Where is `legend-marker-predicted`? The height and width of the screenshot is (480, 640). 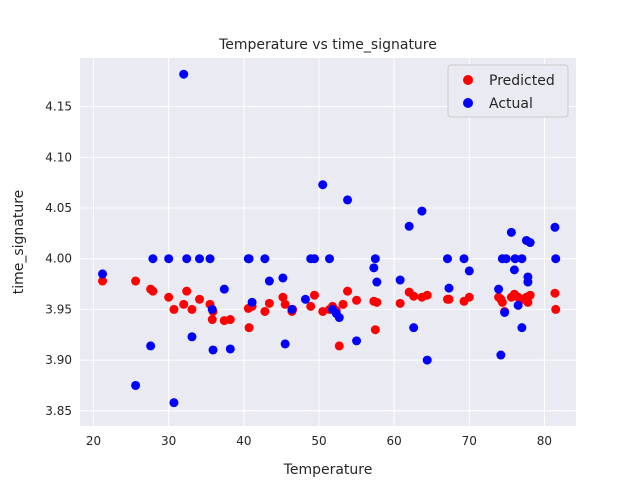
legend-marker-predicted is located at coordinates (468, 80).